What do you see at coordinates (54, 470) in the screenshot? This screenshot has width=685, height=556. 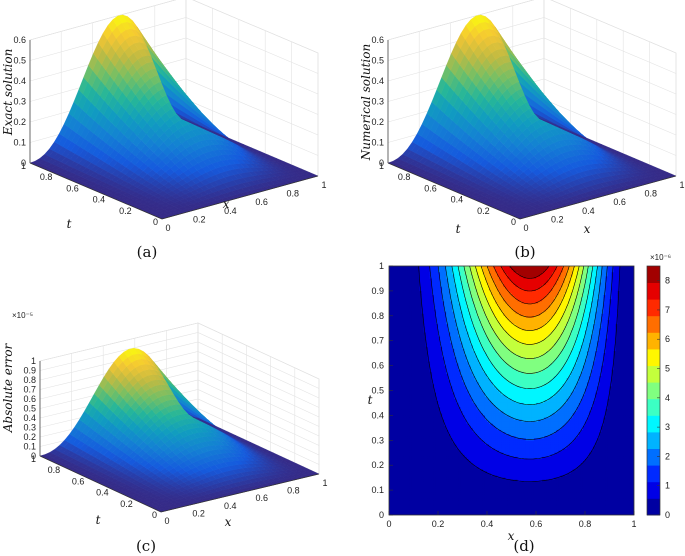 I see `panel-c-t-tick-label: 0.8` at bounding box center [54, 470].